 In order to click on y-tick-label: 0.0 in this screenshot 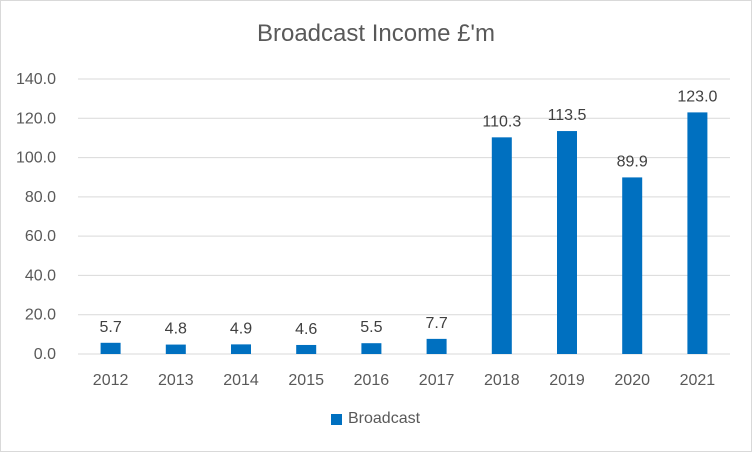, I will do `click(45, 354)`.